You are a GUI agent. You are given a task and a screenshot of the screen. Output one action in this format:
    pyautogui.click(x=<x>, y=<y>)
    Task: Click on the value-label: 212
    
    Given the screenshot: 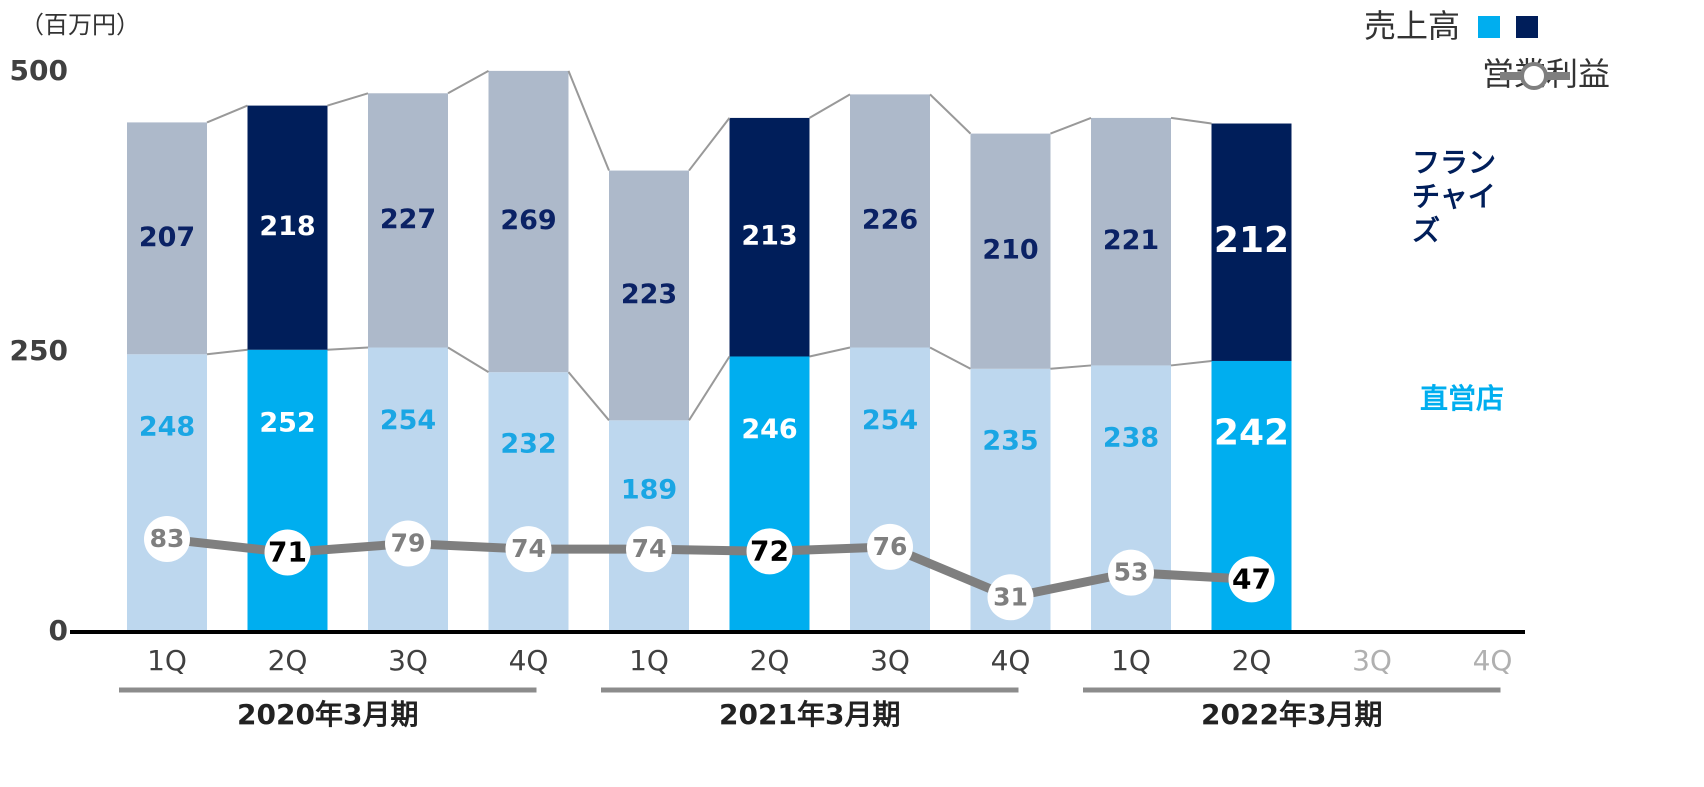 What is the action you would take?
    pyautogui.click(x=1251, y=240)
    